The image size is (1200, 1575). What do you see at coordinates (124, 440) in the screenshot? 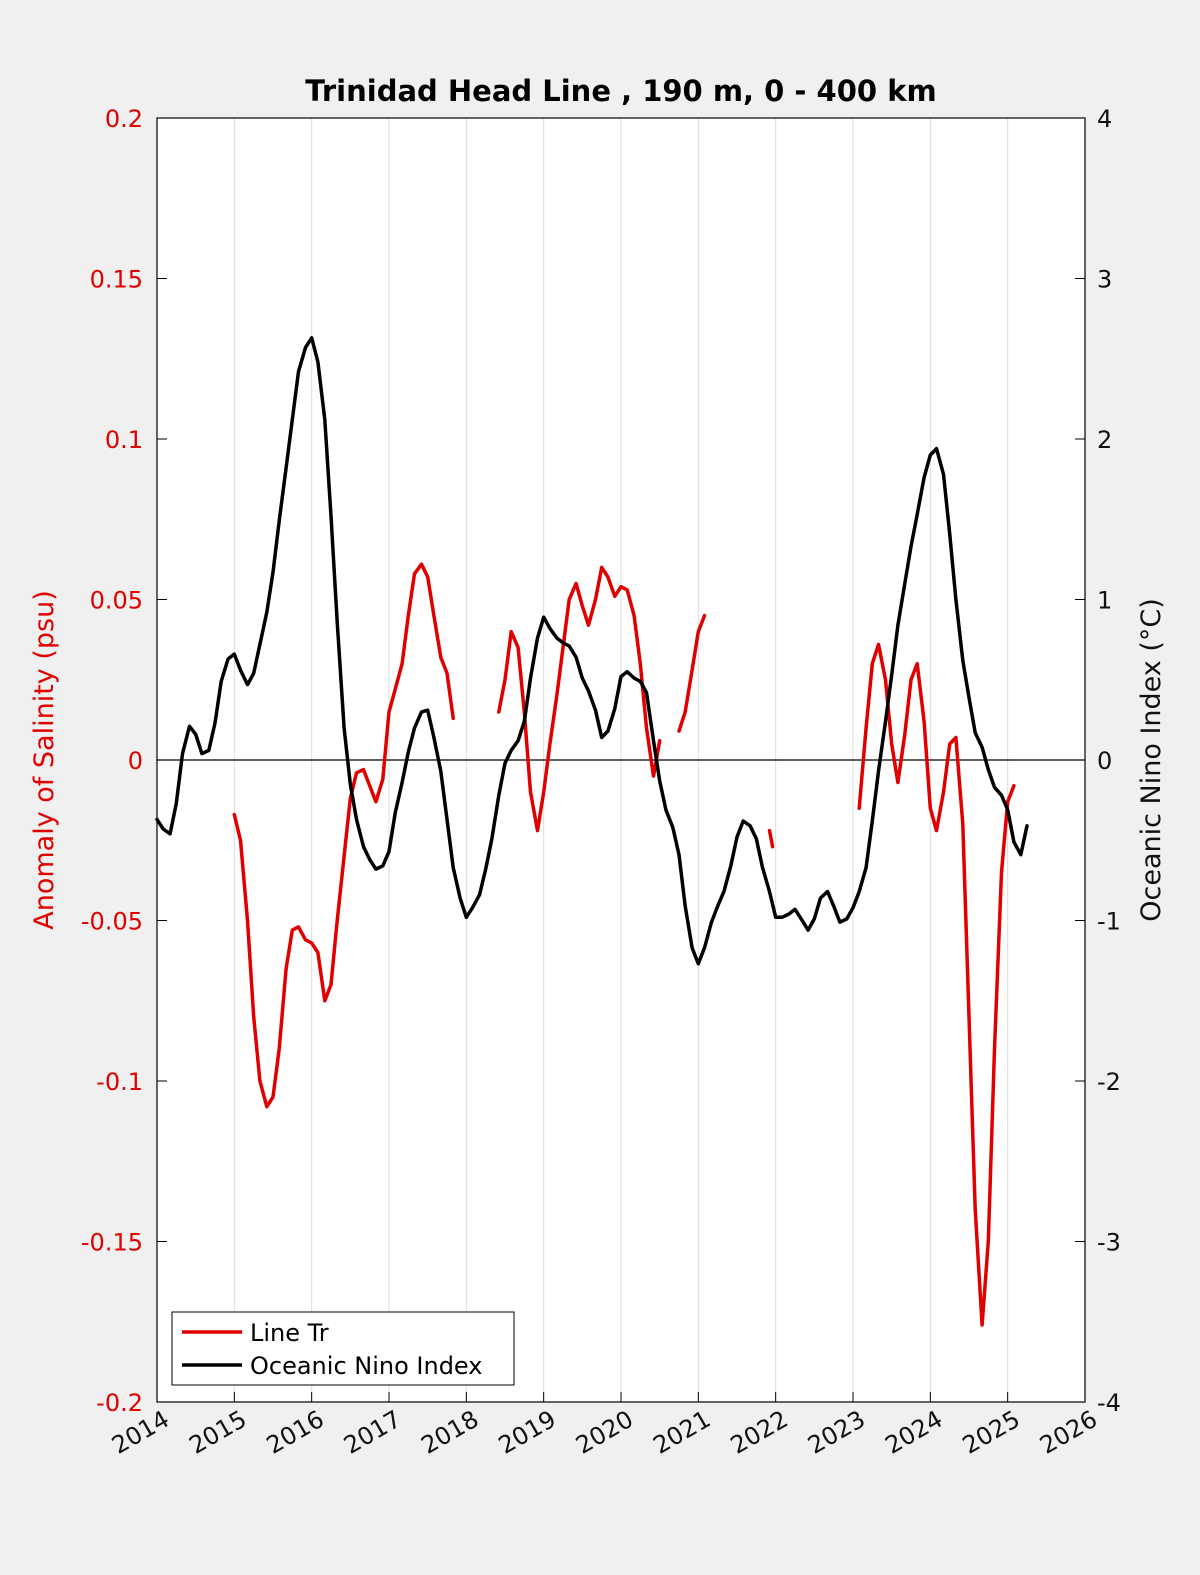
I see `y-left-tick-label: 0.1` at bounding box center [124, 440].